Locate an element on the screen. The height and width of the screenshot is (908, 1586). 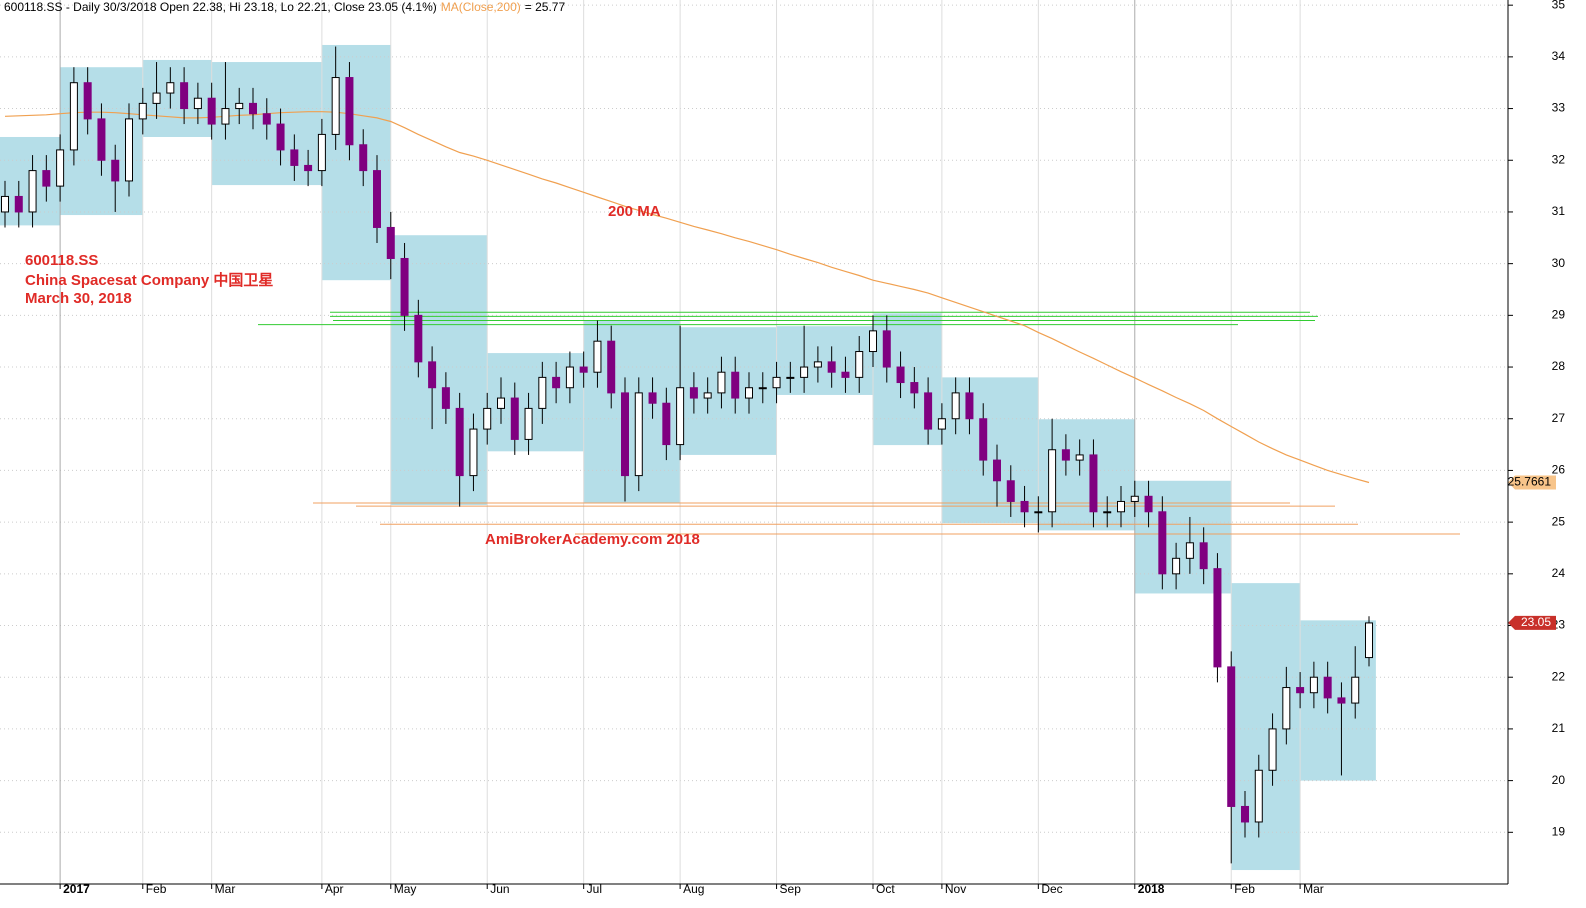
y-tick-label: 33 is located at coordinates (1559, 108).